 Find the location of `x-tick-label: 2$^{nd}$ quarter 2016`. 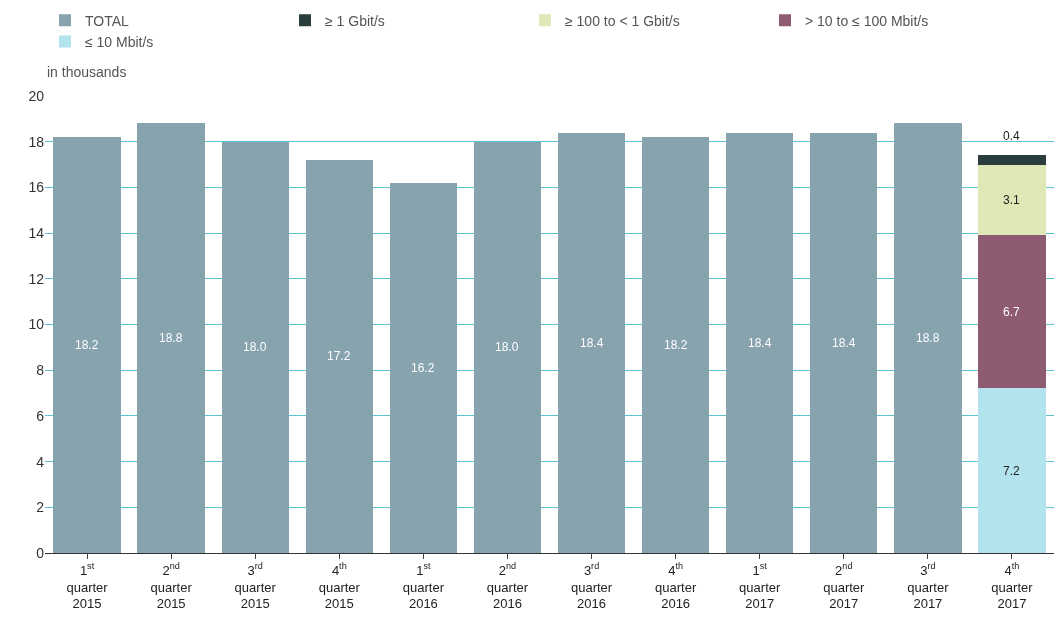

x-tick-label: 2$^{nd}$ quarter 2016 is located at coordinates (507, 586).